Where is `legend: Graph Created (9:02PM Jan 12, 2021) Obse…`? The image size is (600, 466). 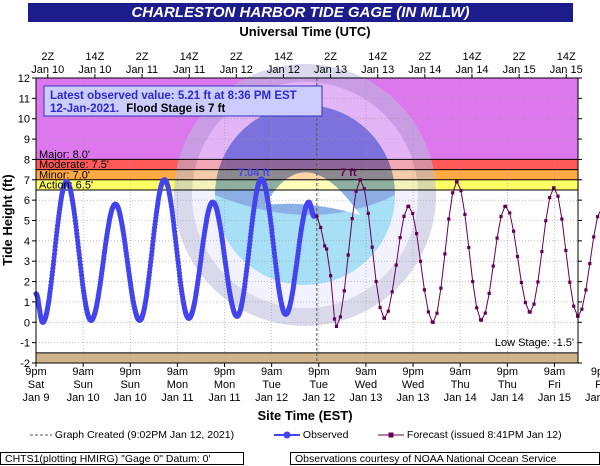 legend: Graph Created (9:02PM Jan 12, 2021) Obse… is located at coordinates (300, 435).